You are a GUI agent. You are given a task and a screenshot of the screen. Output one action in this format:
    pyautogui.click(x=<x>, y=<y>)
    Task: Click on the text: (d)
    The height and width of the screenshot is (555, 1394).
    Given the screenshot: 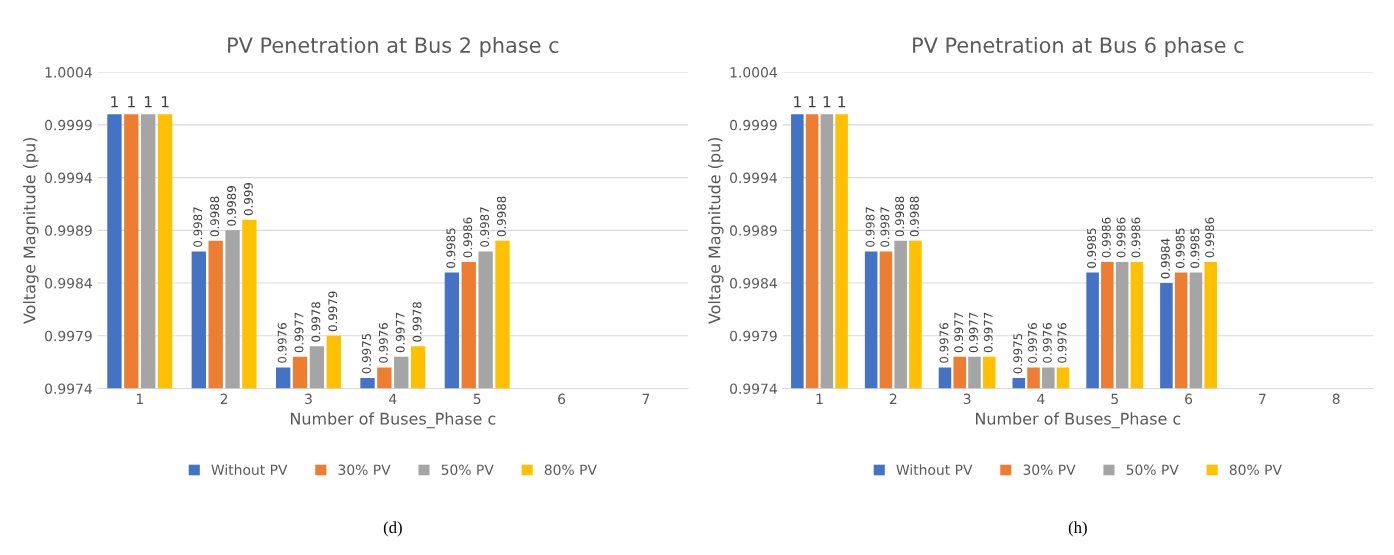 What is the action you would take?
    pyautogui.click(x=392, y=529)
    